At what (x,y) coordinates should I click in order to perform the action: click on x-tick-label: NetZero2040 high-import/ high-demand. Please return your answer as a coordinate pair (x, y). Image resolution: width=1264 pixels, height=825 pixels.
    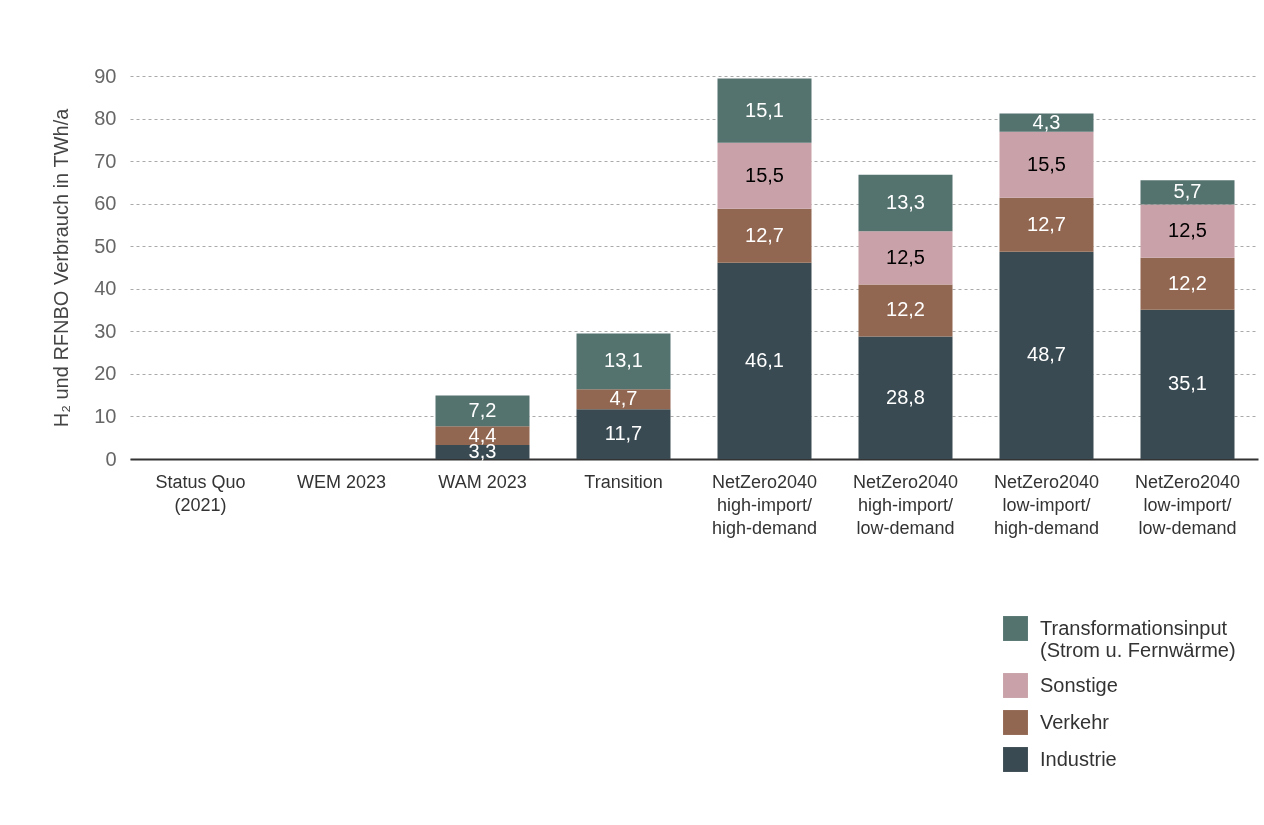
    Looking at the image, I should click on (764, 504).